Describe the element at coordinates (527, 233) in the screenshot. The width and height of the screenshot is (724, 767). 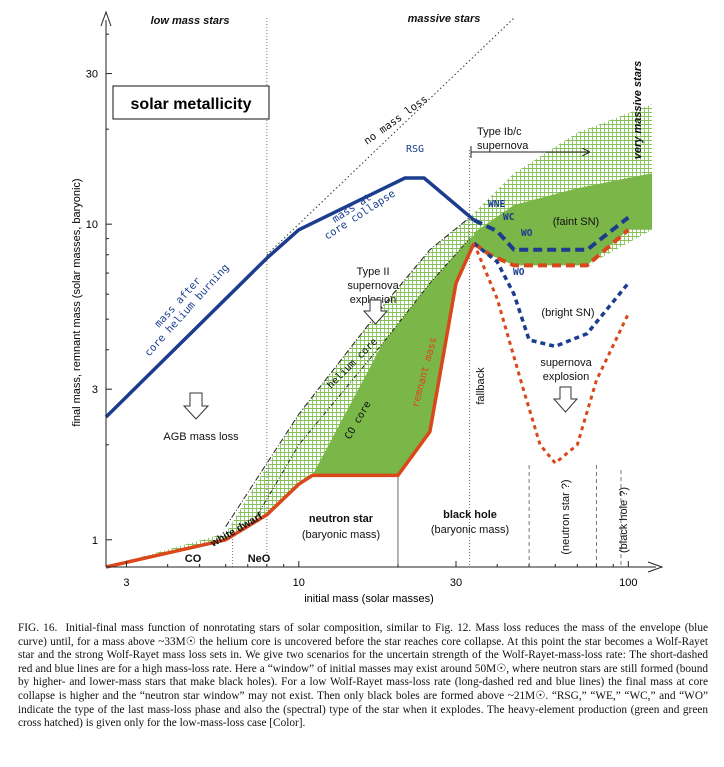
I see `label-wo-upper: WO` at that location.